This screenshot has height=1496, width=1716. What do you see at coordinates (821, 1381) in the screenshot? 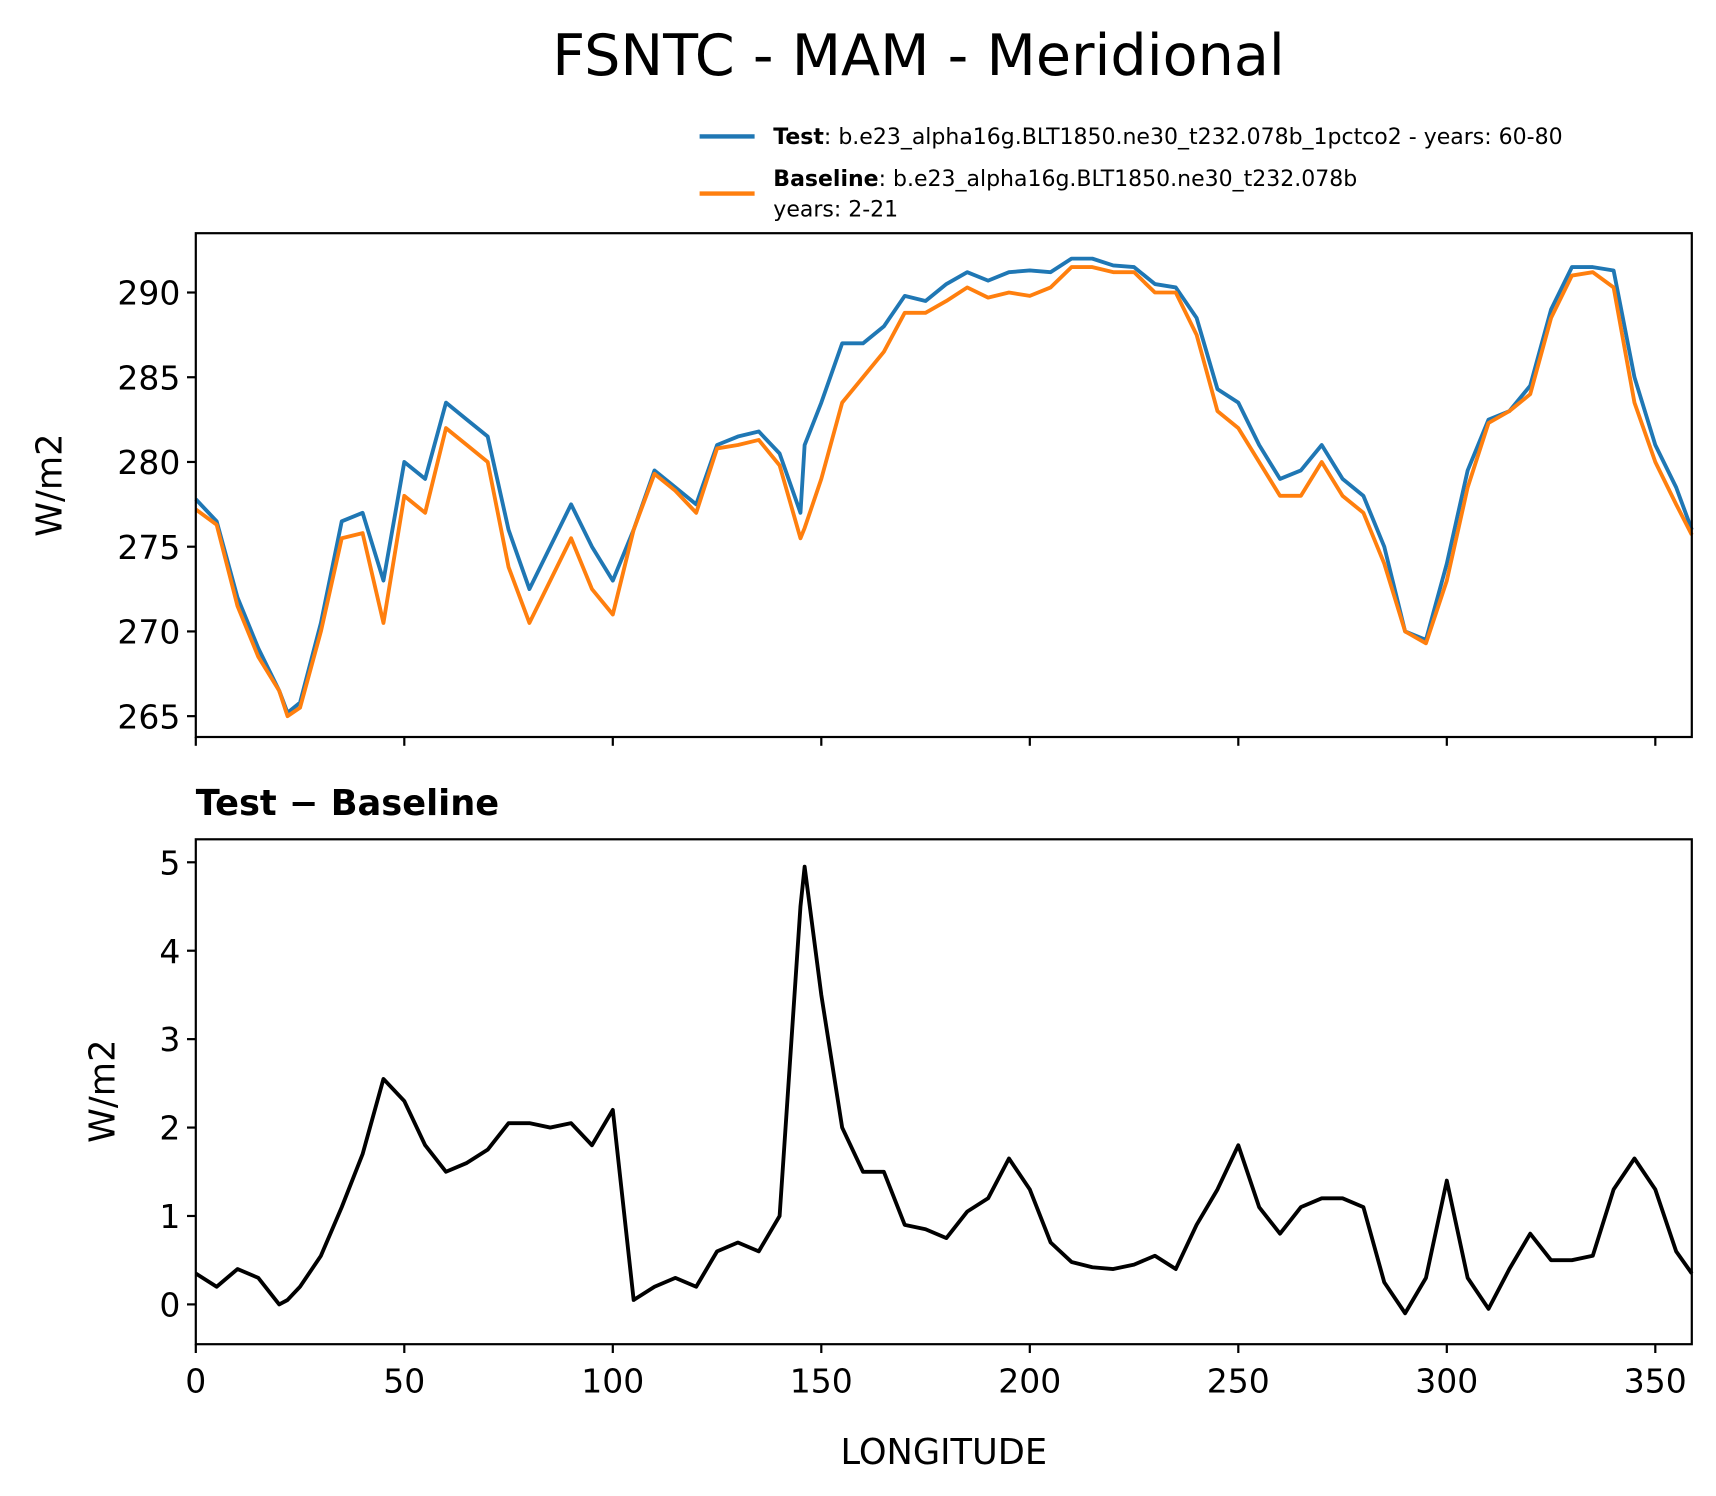
I see `x-tick-label: 150` at bounding box center [821, 1381].